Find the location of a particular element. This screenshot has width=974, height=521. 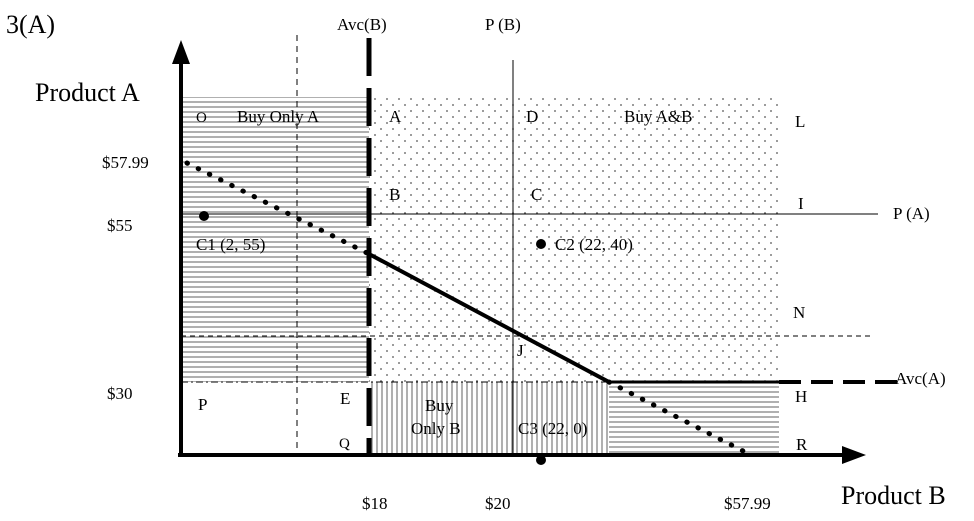

point-letter-n: N is located at coordinates (799, 312).